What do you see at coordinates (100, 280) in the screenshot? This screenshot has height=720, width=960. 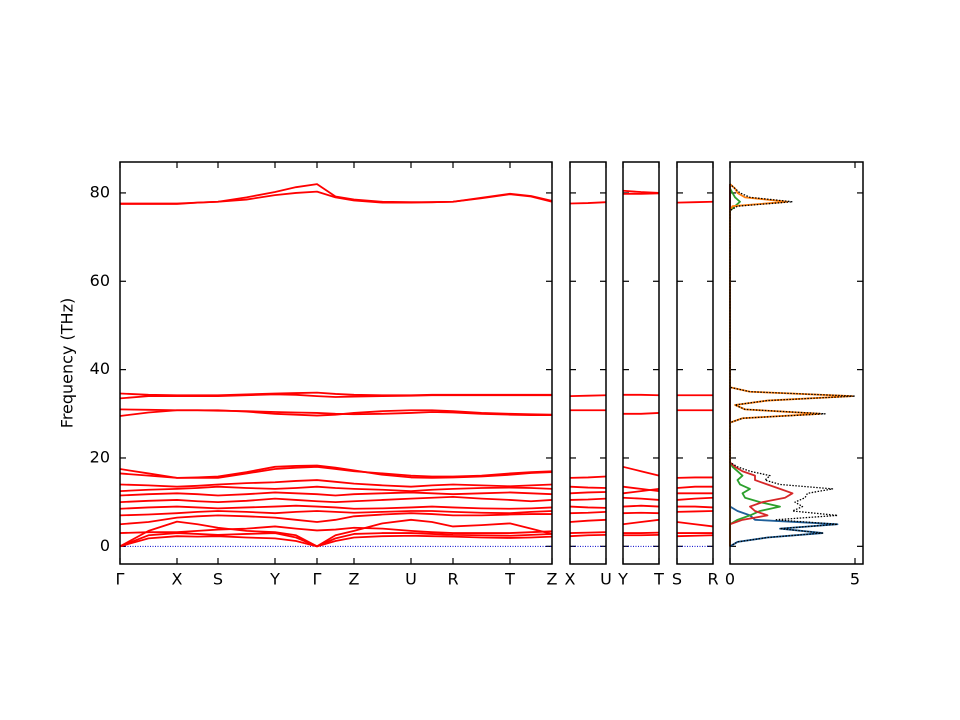 I see `y-tick-label: 60` at bounding box center [100, 280].